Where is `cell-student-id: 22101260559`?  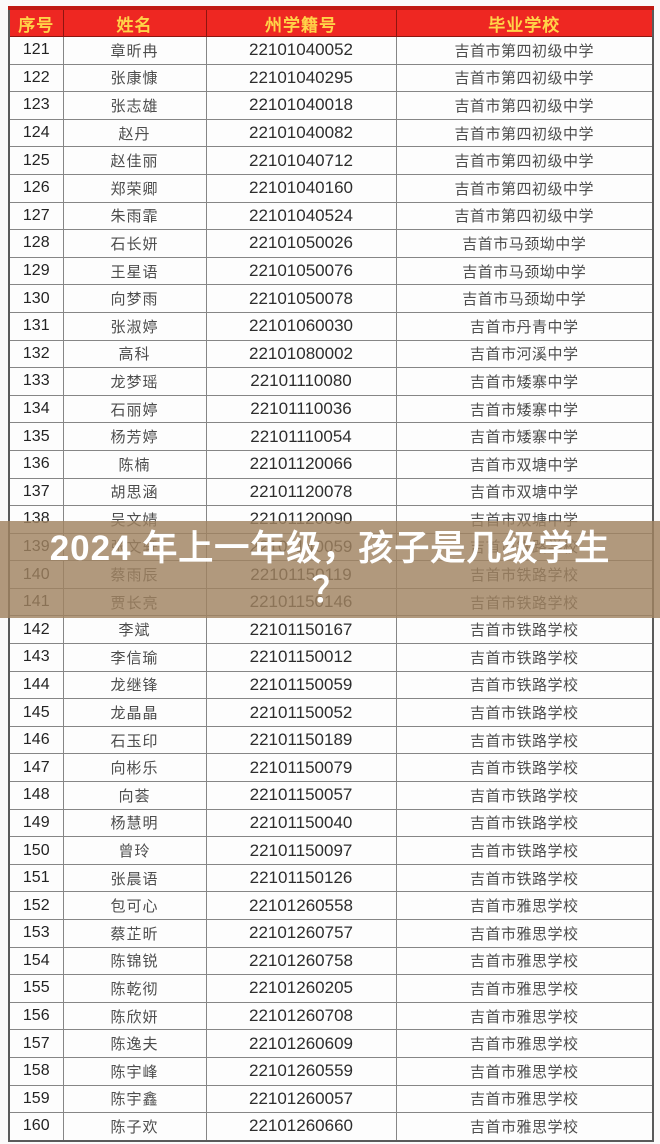
cell-student-id: 22101260559 is located at coordinates (301, 1071).